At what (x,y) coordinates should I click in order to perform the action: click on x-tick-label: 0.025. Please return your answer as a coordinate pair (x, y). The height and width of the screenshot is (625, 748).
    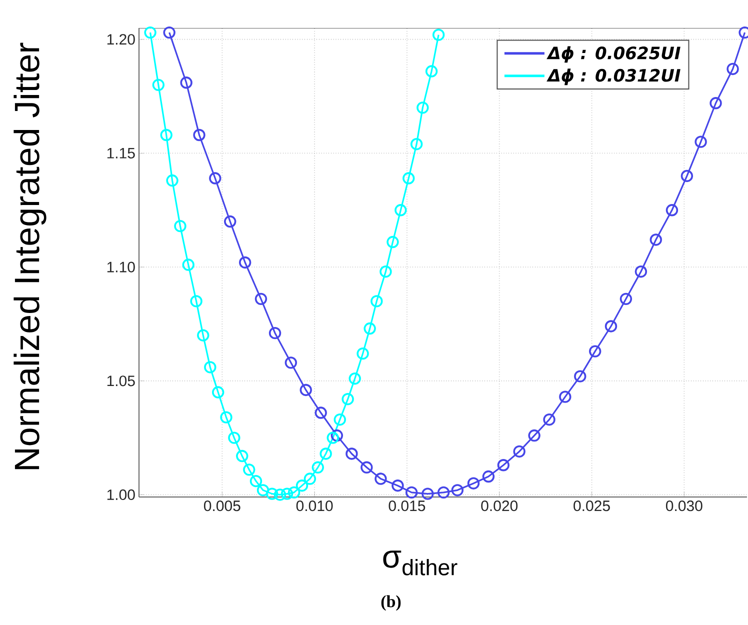
    Looking at the image, I should click on (592, 506).